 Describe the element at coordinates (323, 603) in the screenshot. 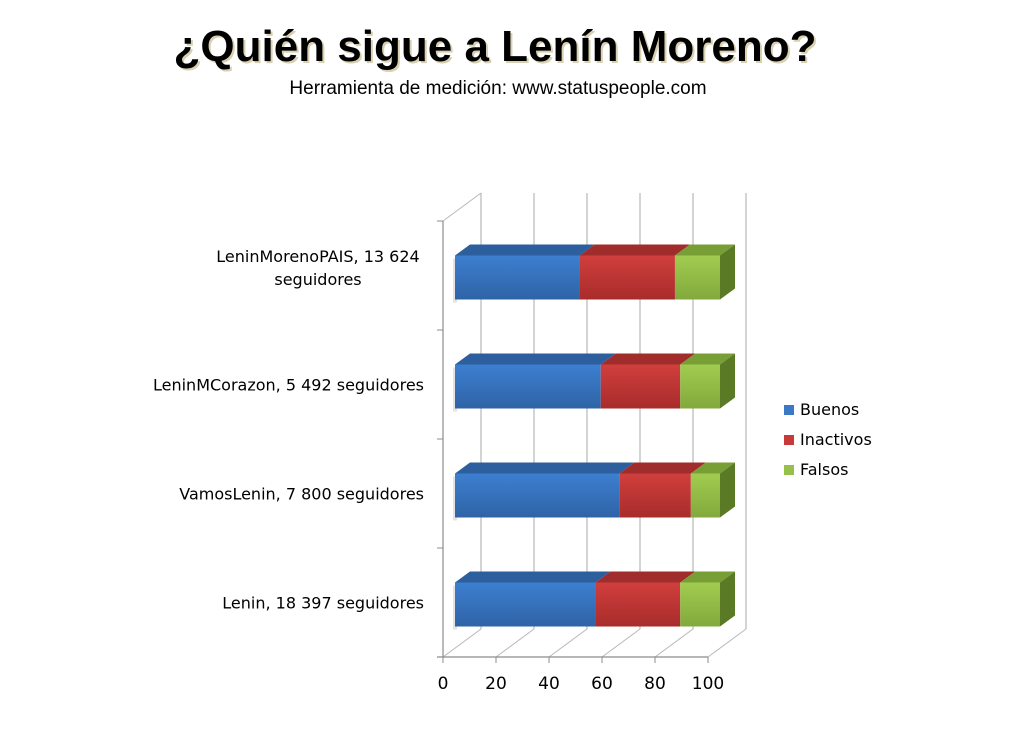

I see `category-label: Lenin, 18 397 seguidores` at that location.